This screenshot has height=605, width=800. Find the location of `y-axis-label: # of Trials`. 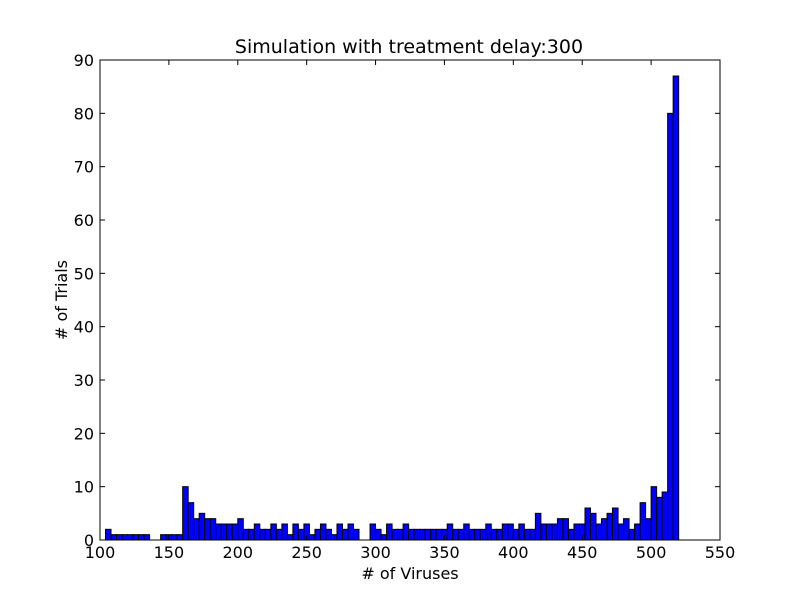

y-axis-label: # of Trials is located at coordinates (61, 300).